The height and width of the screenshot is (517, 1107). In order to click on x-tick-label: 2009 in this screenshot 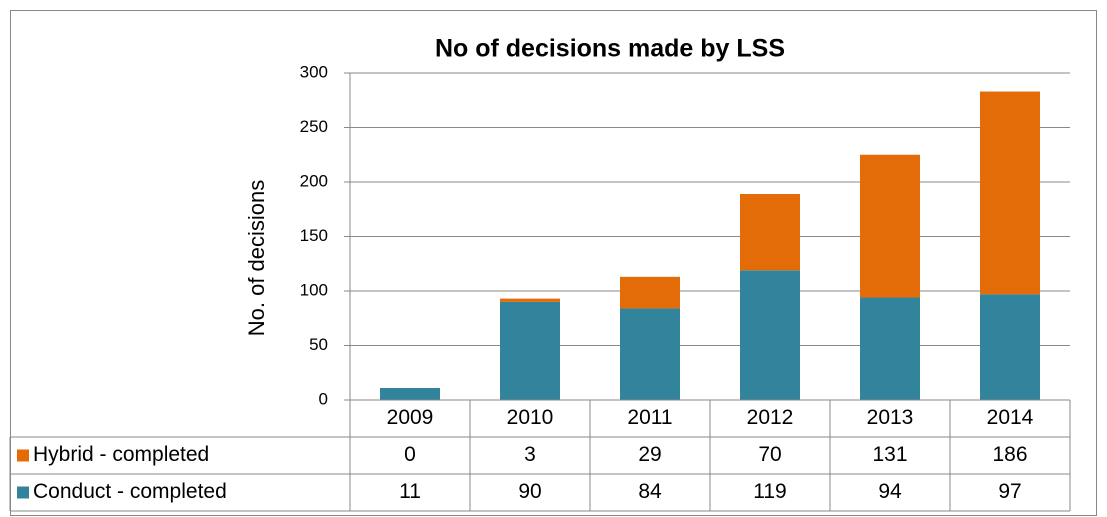, I will do `click(410, 417)`.